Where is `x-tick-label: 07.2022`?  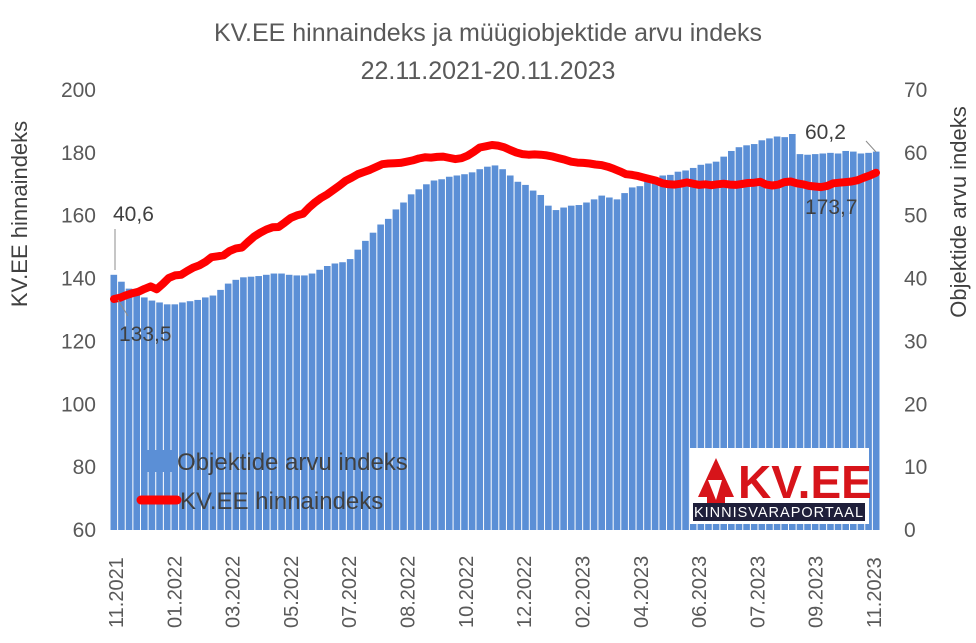
x-tick-label: 07.2022 is located at coordinates (350, 592).